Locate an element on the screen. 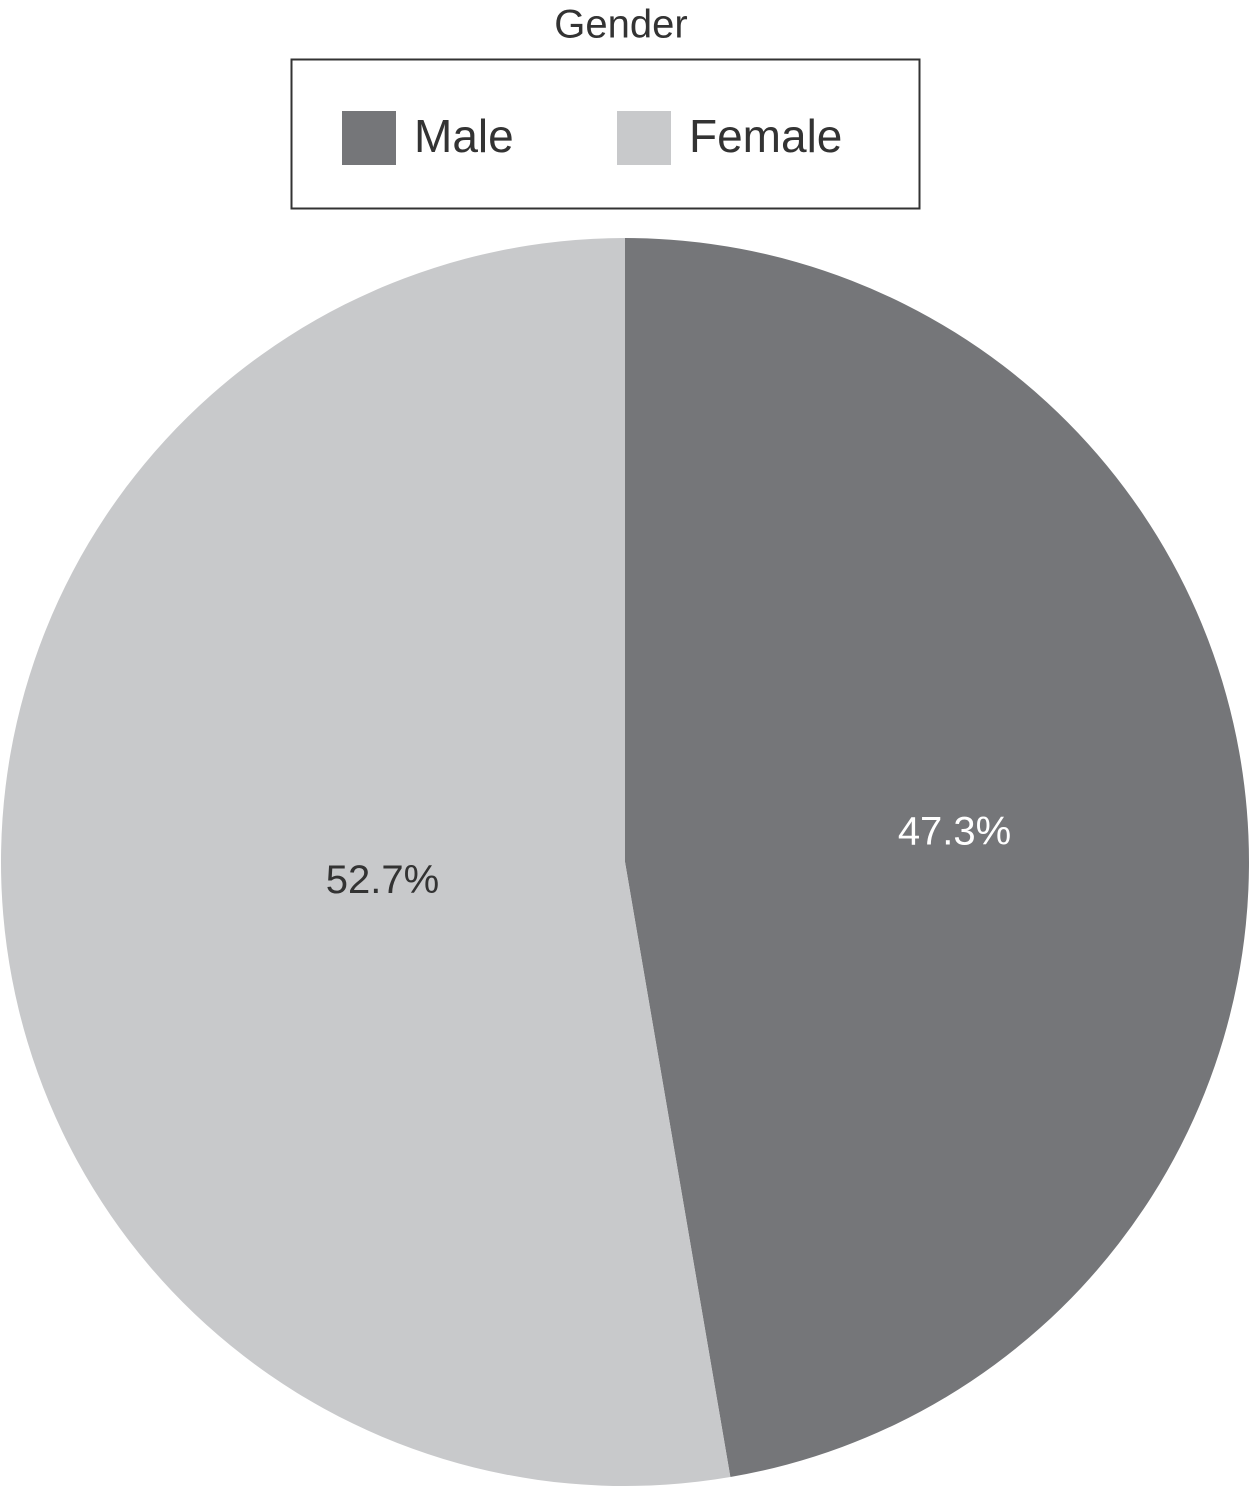 Image resolution: width=1250 pixels, height=1493 pixels. value-label: 52.7% is located at coordinates (382, 880).